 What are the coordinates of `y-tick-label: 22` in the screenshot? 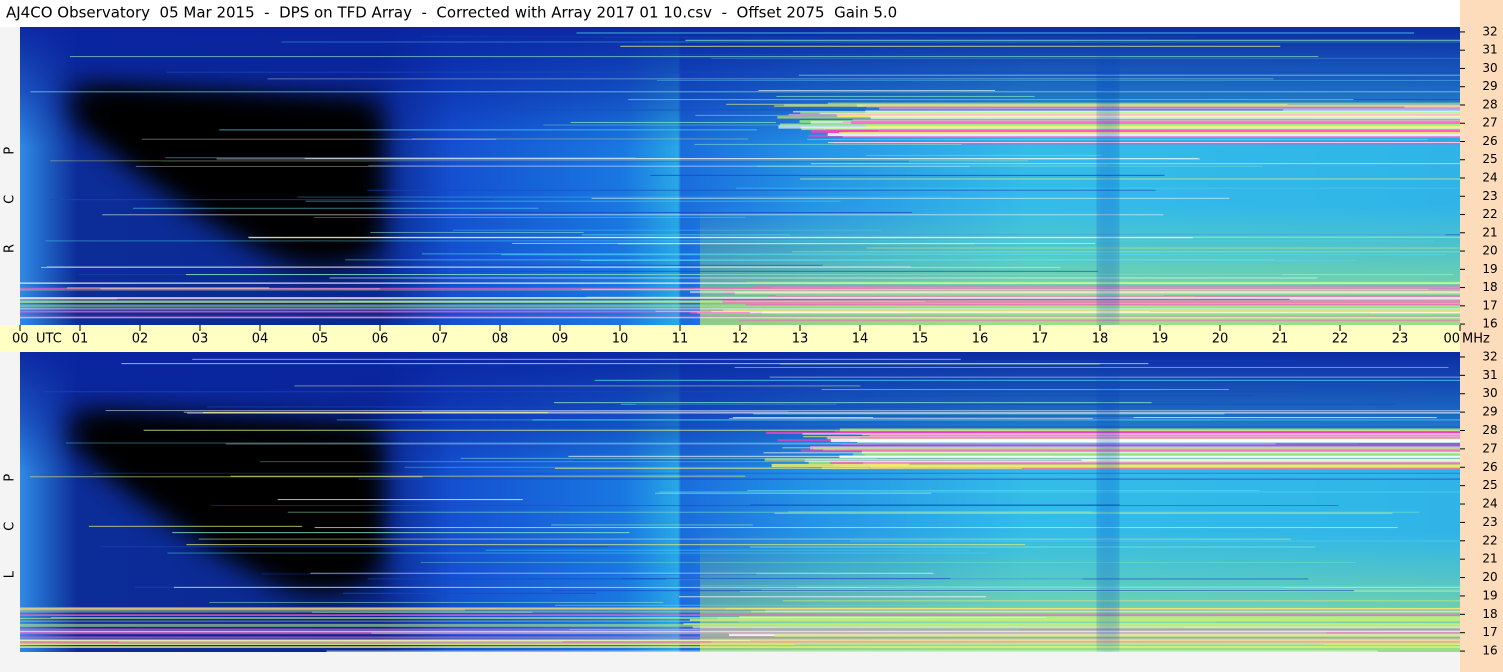 It's located at (1489, 540).